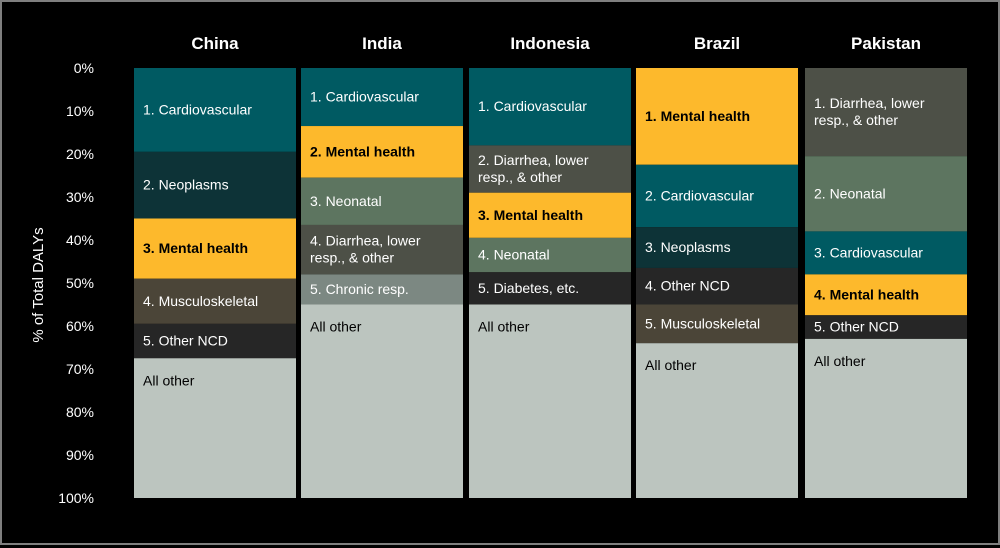 This screenshot has height=548, width=1000. I want to click on segment-label: 2. Mental health, so click(362, 151).